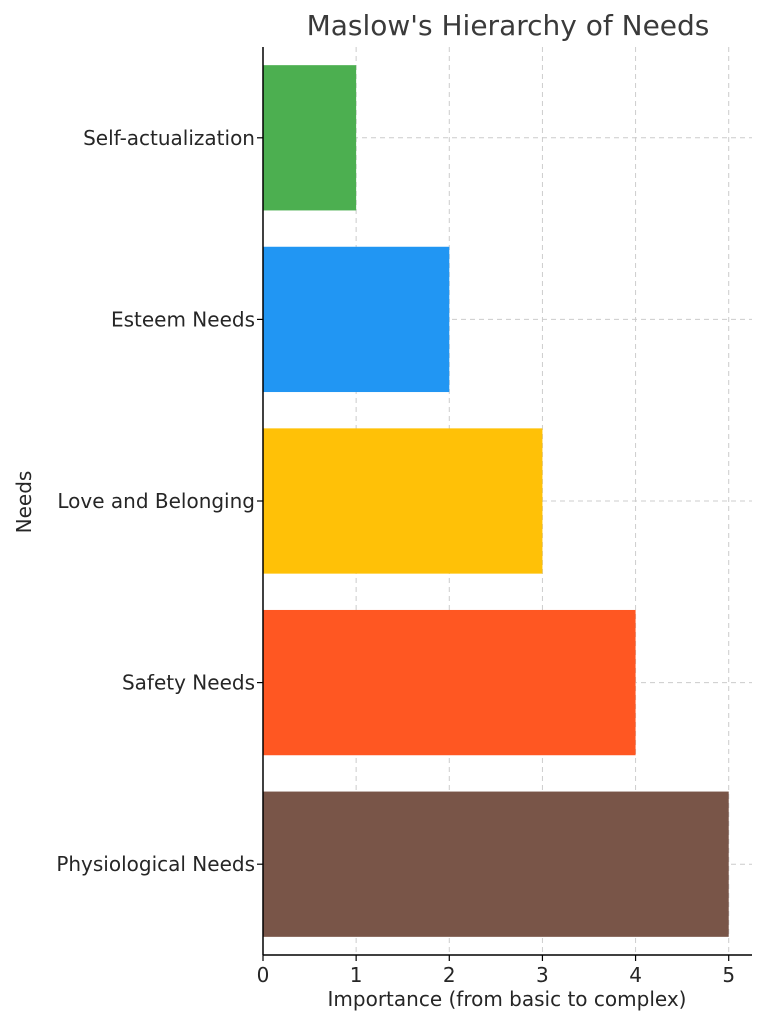 The height and width of the screenshot is (1024, 765). I want to click on y-tick-label-2: Love and Belonging, so click(156, 501).